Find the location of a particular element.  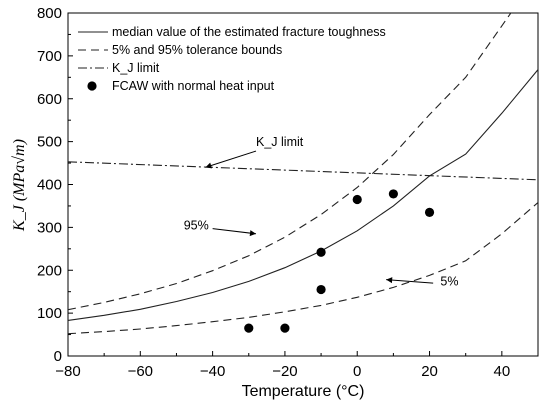

y-tick-label: 200 is located at coordinates (49, 270).